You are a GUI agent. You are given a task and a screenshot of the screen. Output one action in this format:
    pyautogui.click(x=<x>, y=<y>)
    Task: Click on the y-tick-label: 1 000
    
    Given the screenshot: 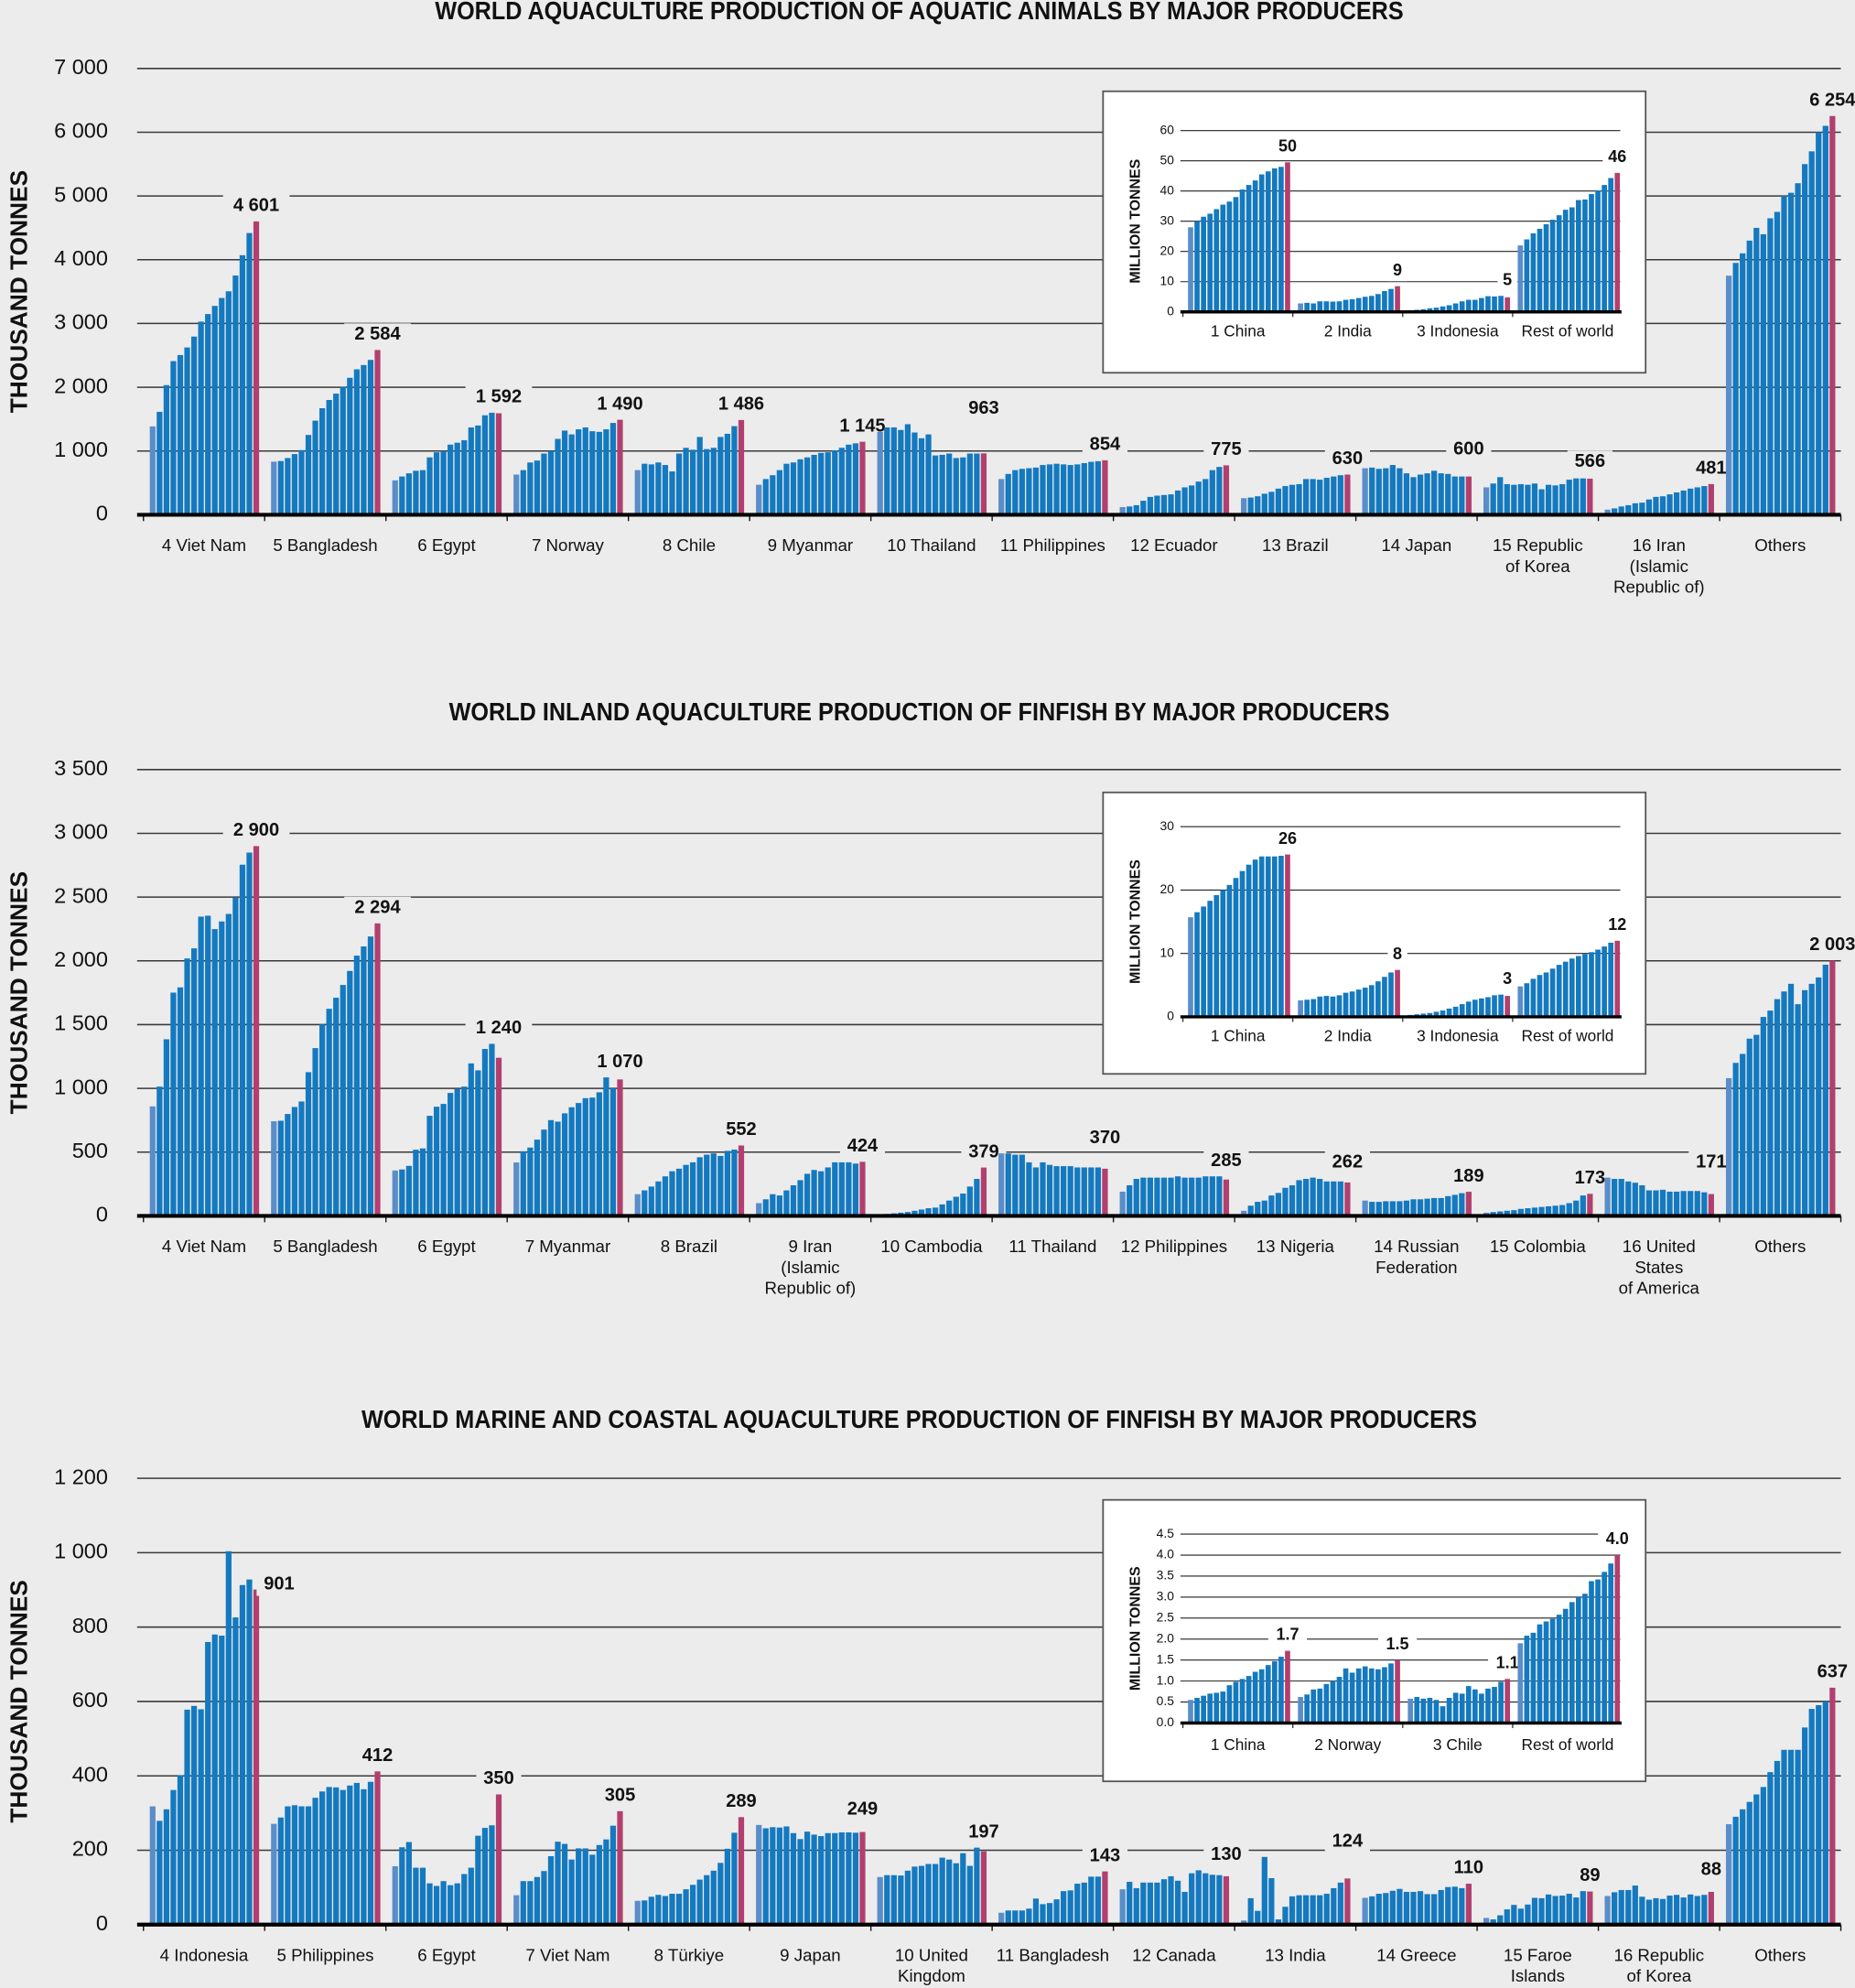 What is the action you would take?
    pyautogui.click(x=81, y=449)
    